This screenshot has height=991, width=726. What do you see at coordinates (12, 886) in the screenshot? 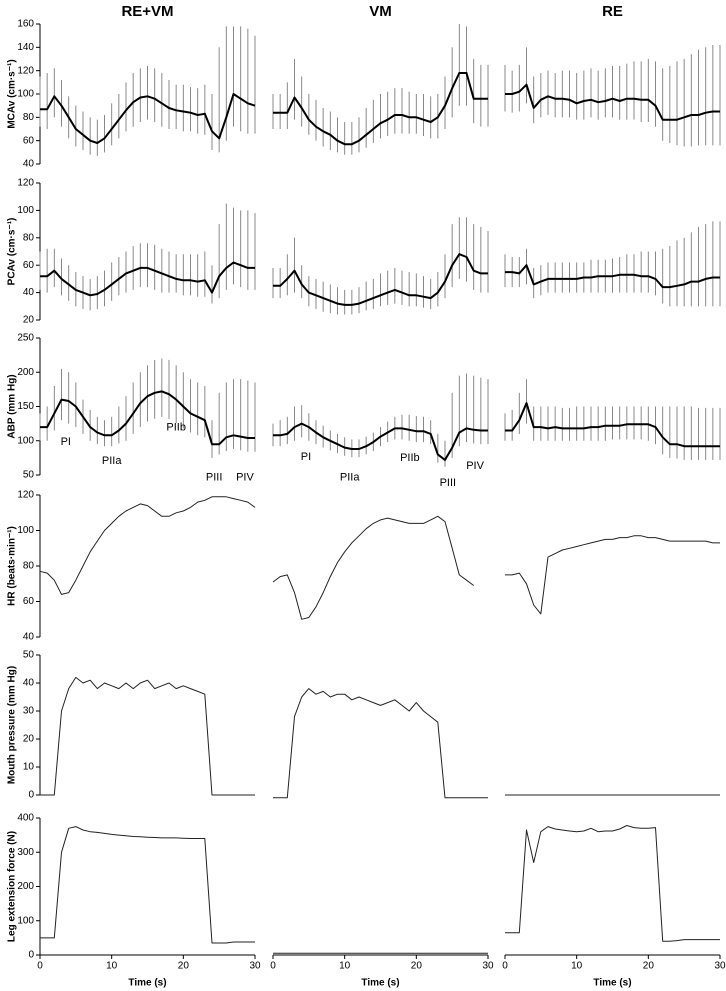
I see `y-axis-label: Leg extension force (N)` at bounding box center [12, 886].